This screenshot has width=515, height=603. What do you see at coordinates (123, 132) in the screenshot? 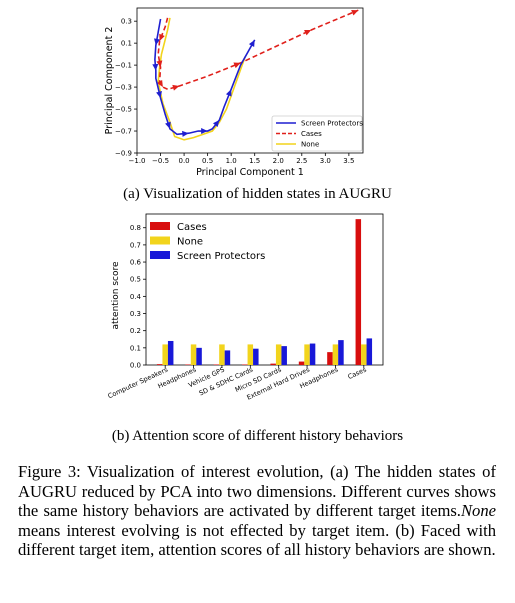
I see `y-tick-label: −0.7` at bounding box center [123, 132].